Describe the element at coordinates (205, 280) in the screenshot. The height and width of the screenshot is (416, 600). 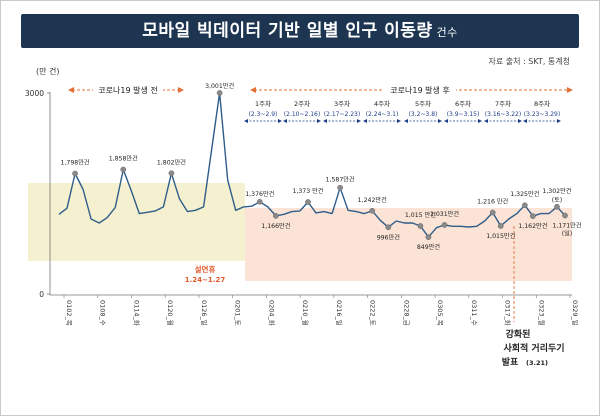
I see `holiday-dates: 1.24~1.27` at that location.